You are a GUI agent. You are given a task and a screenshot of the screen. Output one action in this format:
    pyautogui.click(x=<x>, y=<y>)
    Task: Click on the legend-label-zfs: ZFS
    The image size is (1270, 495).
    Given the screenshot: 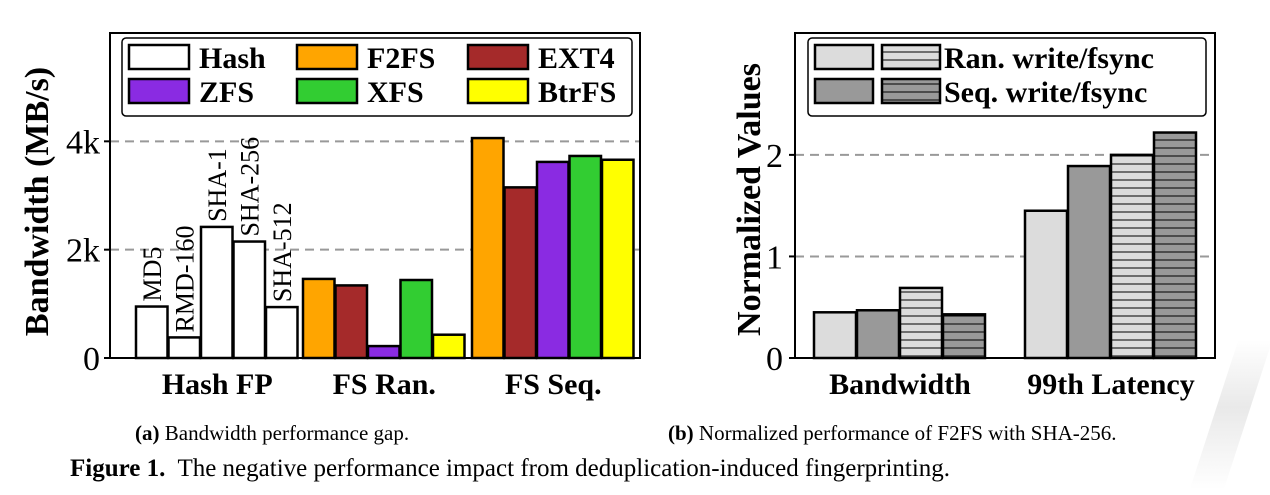 What is the action you would take?
    pyautogui.click(x=226, y=92)
    